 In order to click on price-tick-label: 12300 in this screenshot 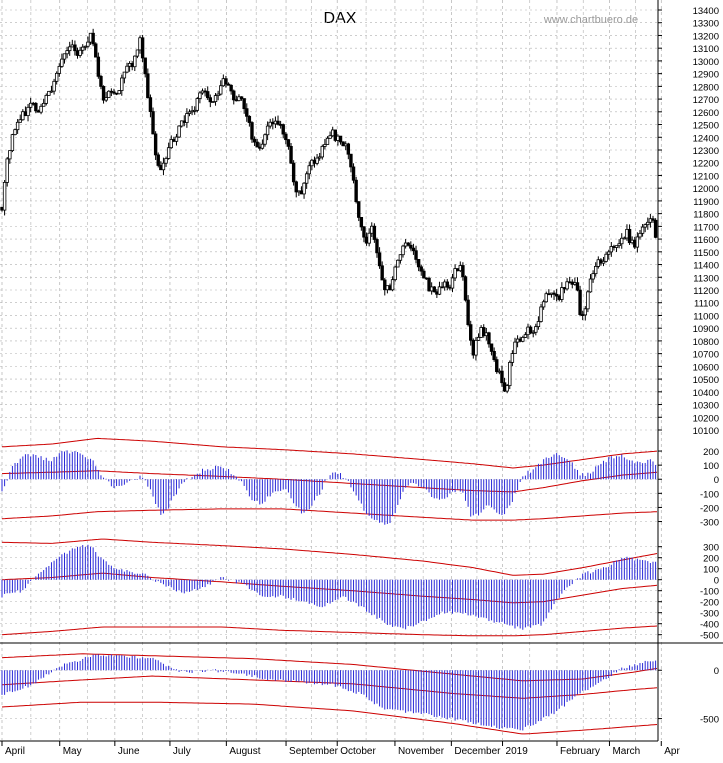, I will do `click(706, 151)`.